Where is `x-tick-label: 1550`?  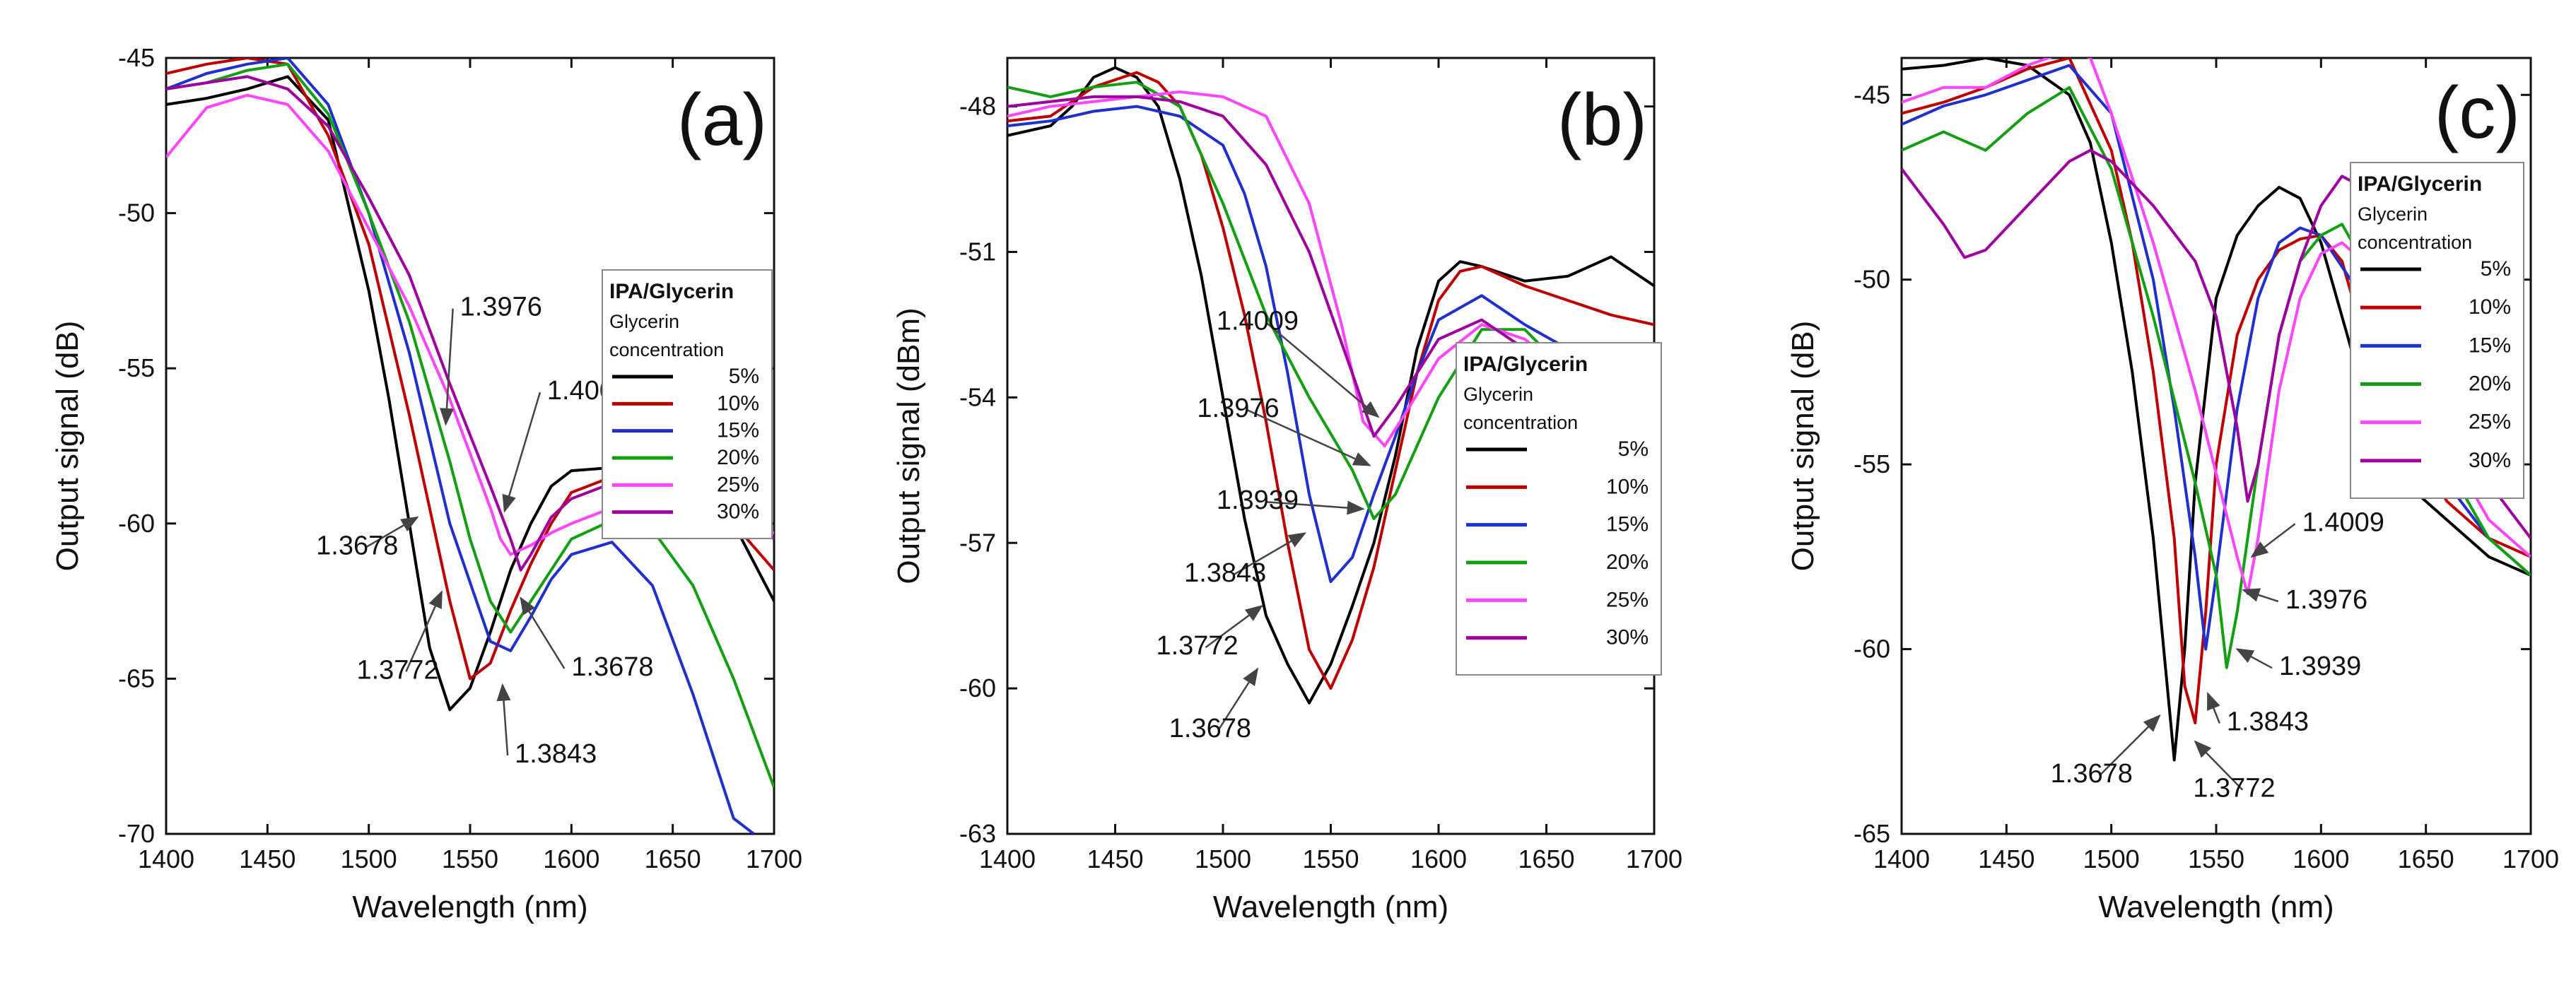
x-tick-label: 1550 is located at coordinates (1331, 859).